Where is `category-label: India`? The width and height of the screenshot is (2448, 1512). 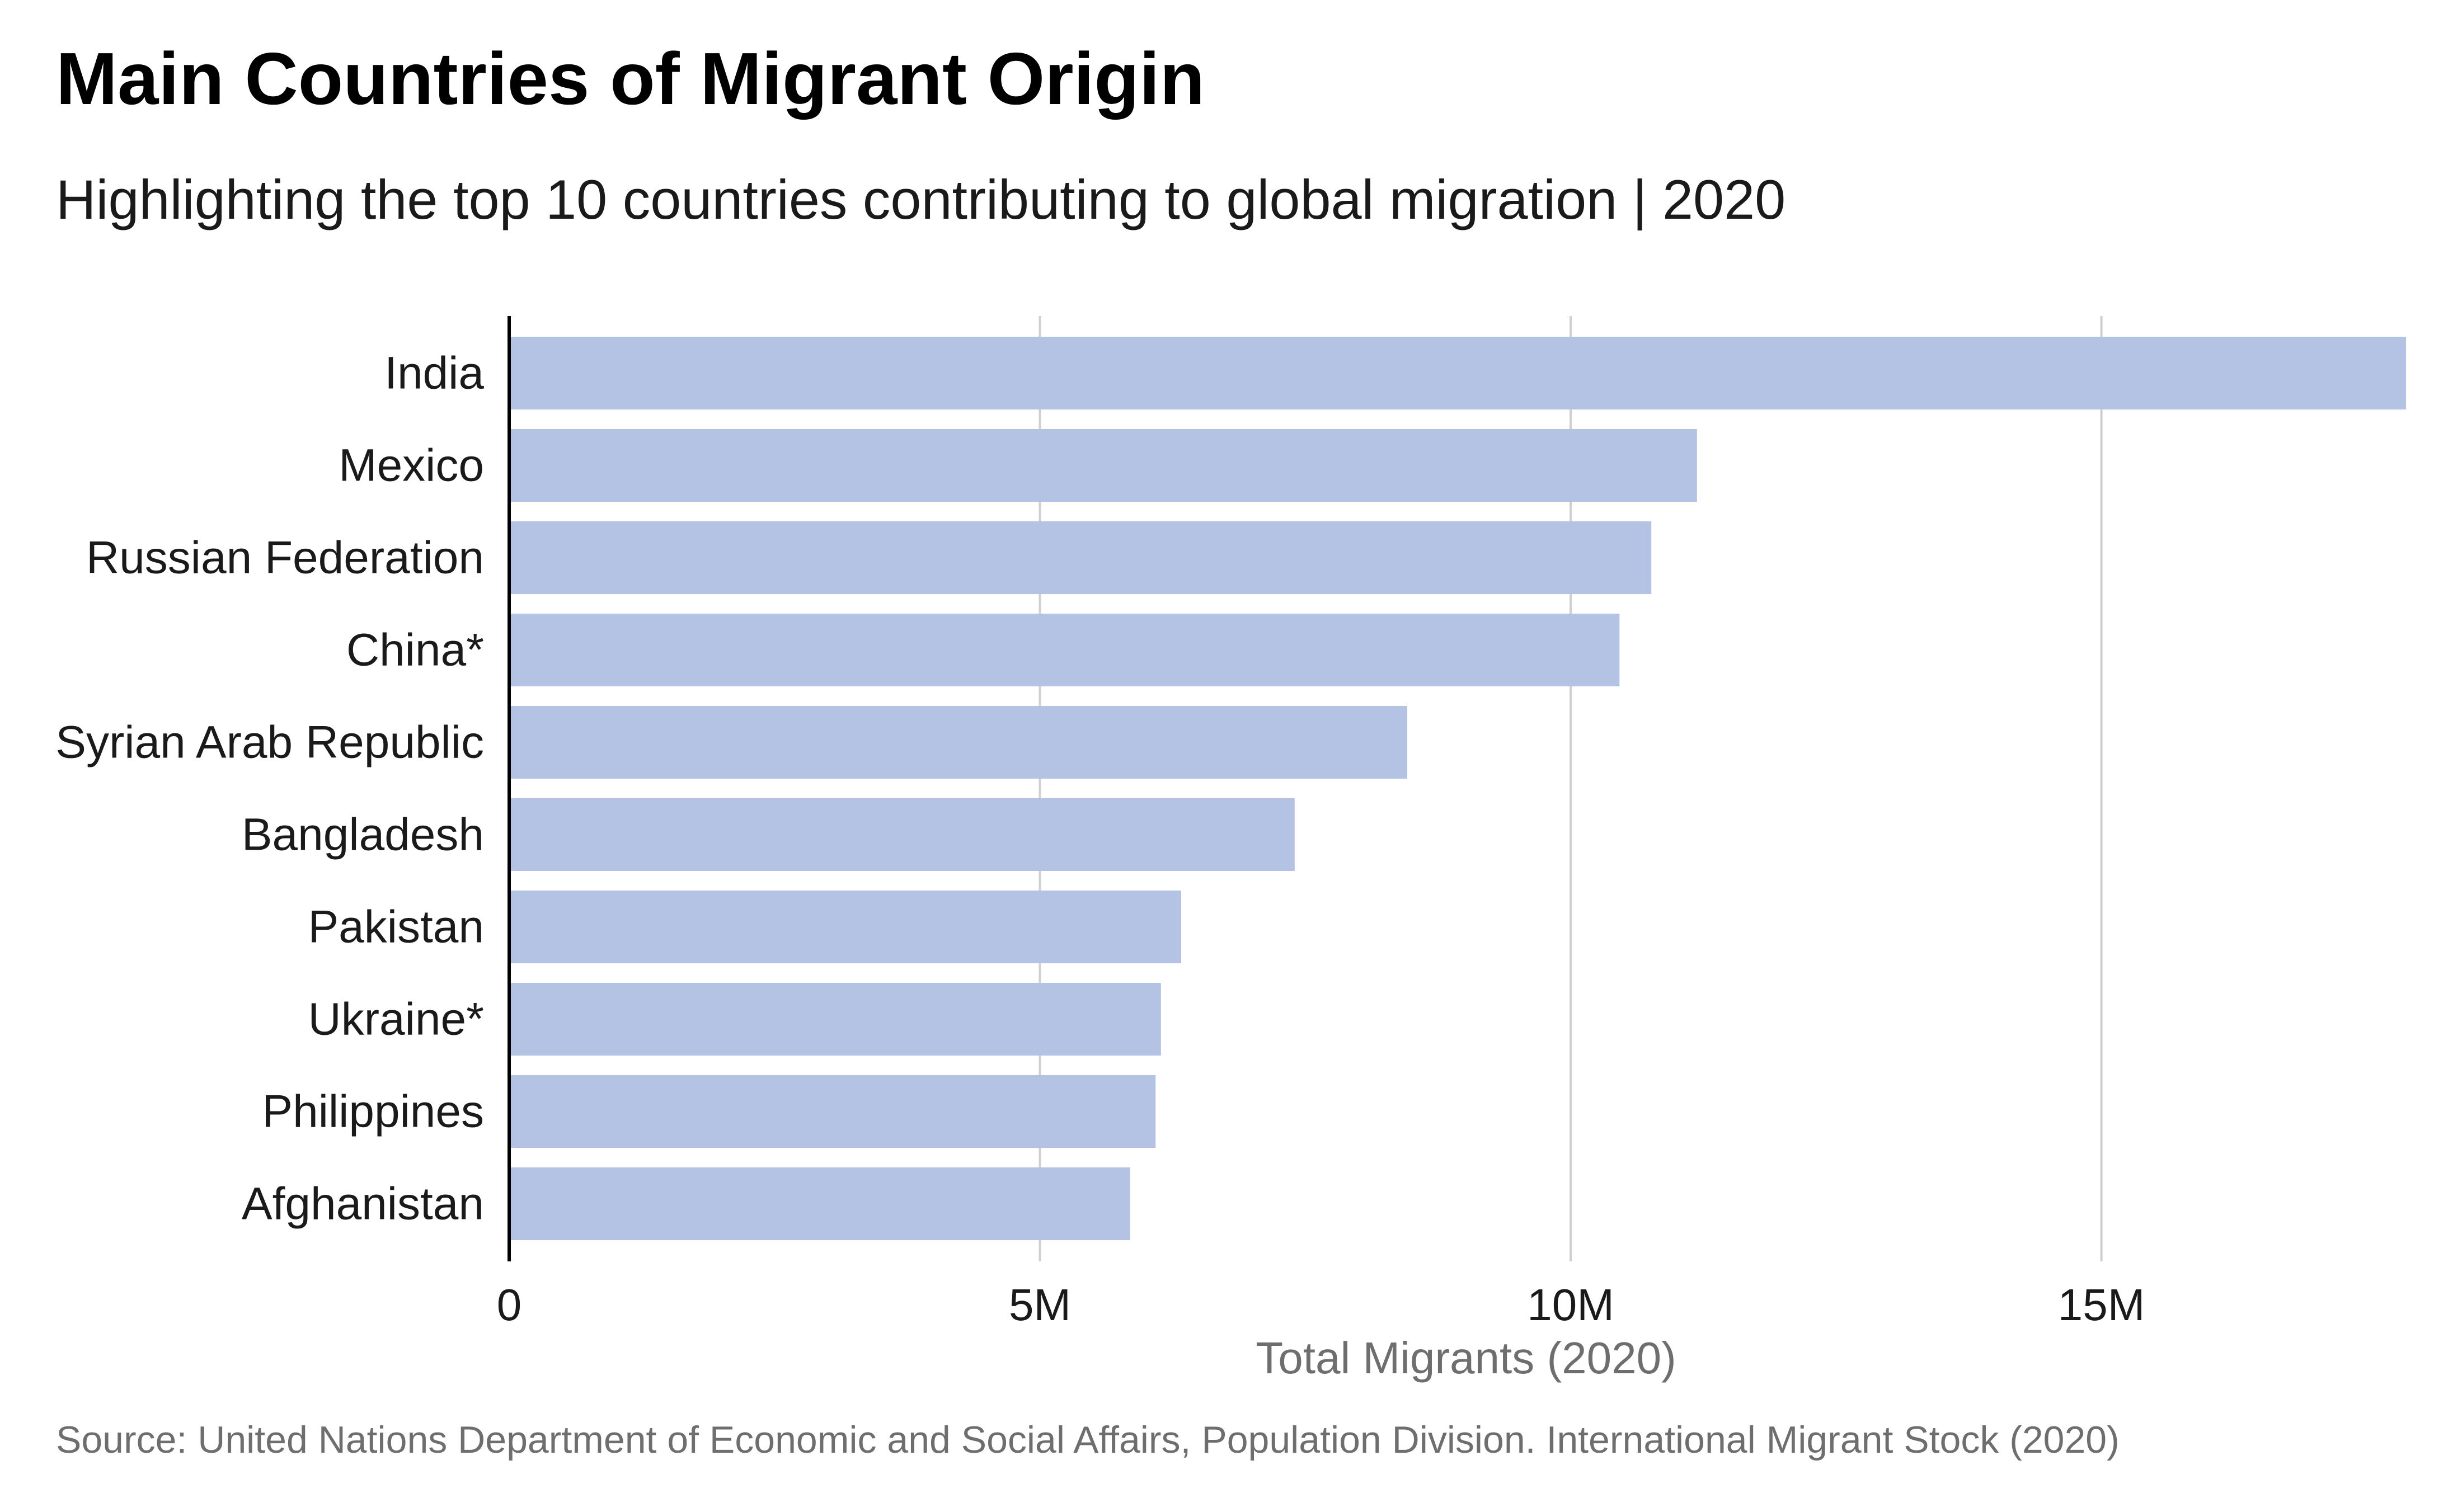 category-label: India is located at coordinates (434, 374).